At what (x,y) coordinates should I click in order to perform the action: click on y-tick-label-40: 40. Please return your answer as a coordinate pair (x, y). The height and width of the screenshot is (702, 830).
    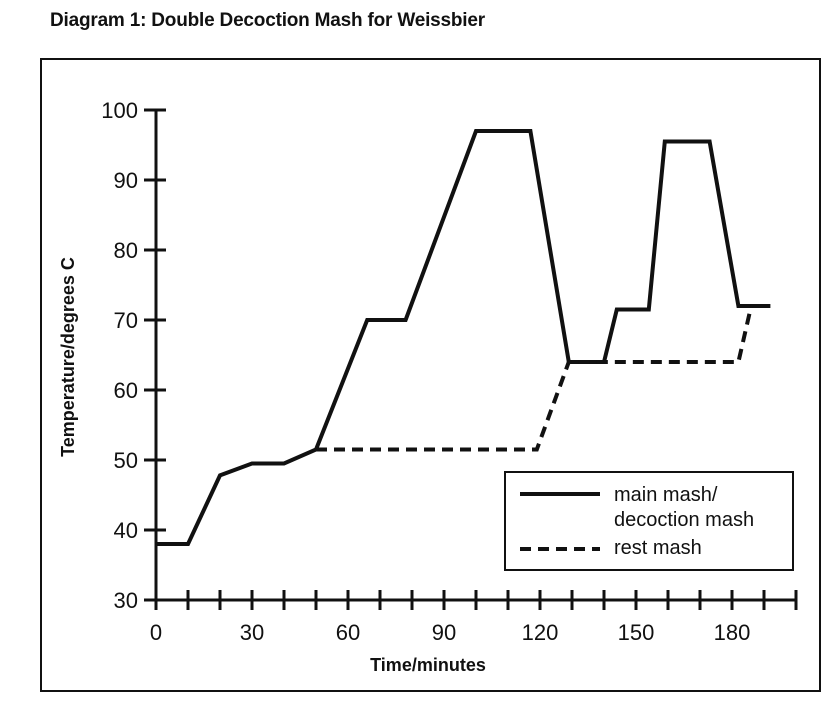
    Looking at the image, I should click on (126, 530).